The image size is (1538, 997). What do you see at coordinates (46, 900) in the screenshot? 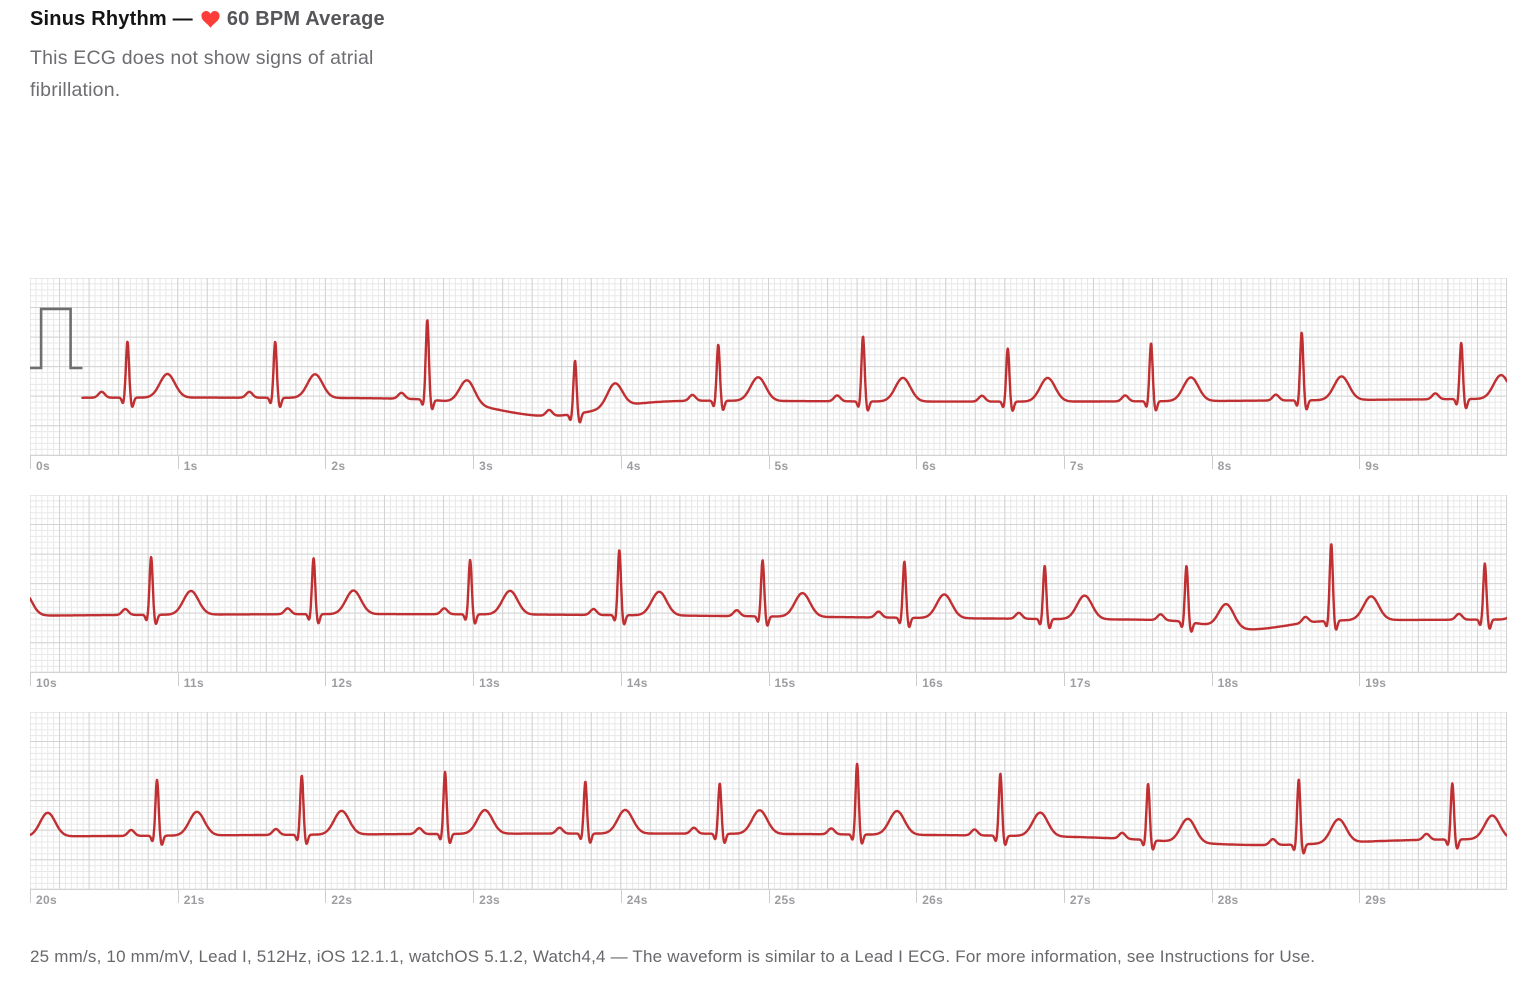
I see `time-tick-label: 20s` at bounding box center [46, 900].